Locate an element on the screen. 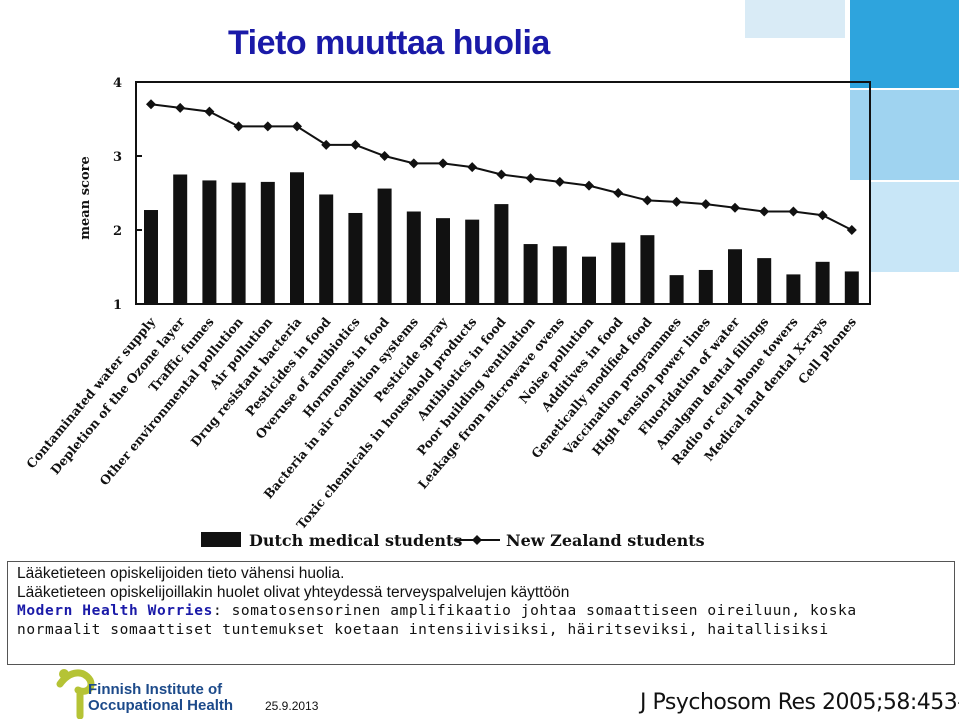 This screenshot has width=959, height=719. caption-emphasis: Modern Health Worries is located at coordinates (115, 611).